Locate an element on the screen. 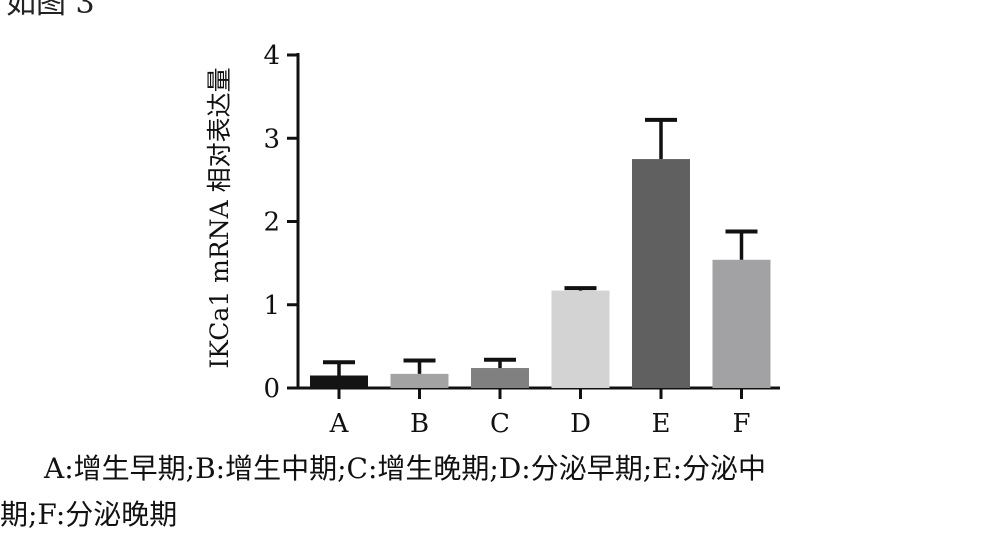 The image size is (984, 560). bar-E is located at coordinates (661, 273).